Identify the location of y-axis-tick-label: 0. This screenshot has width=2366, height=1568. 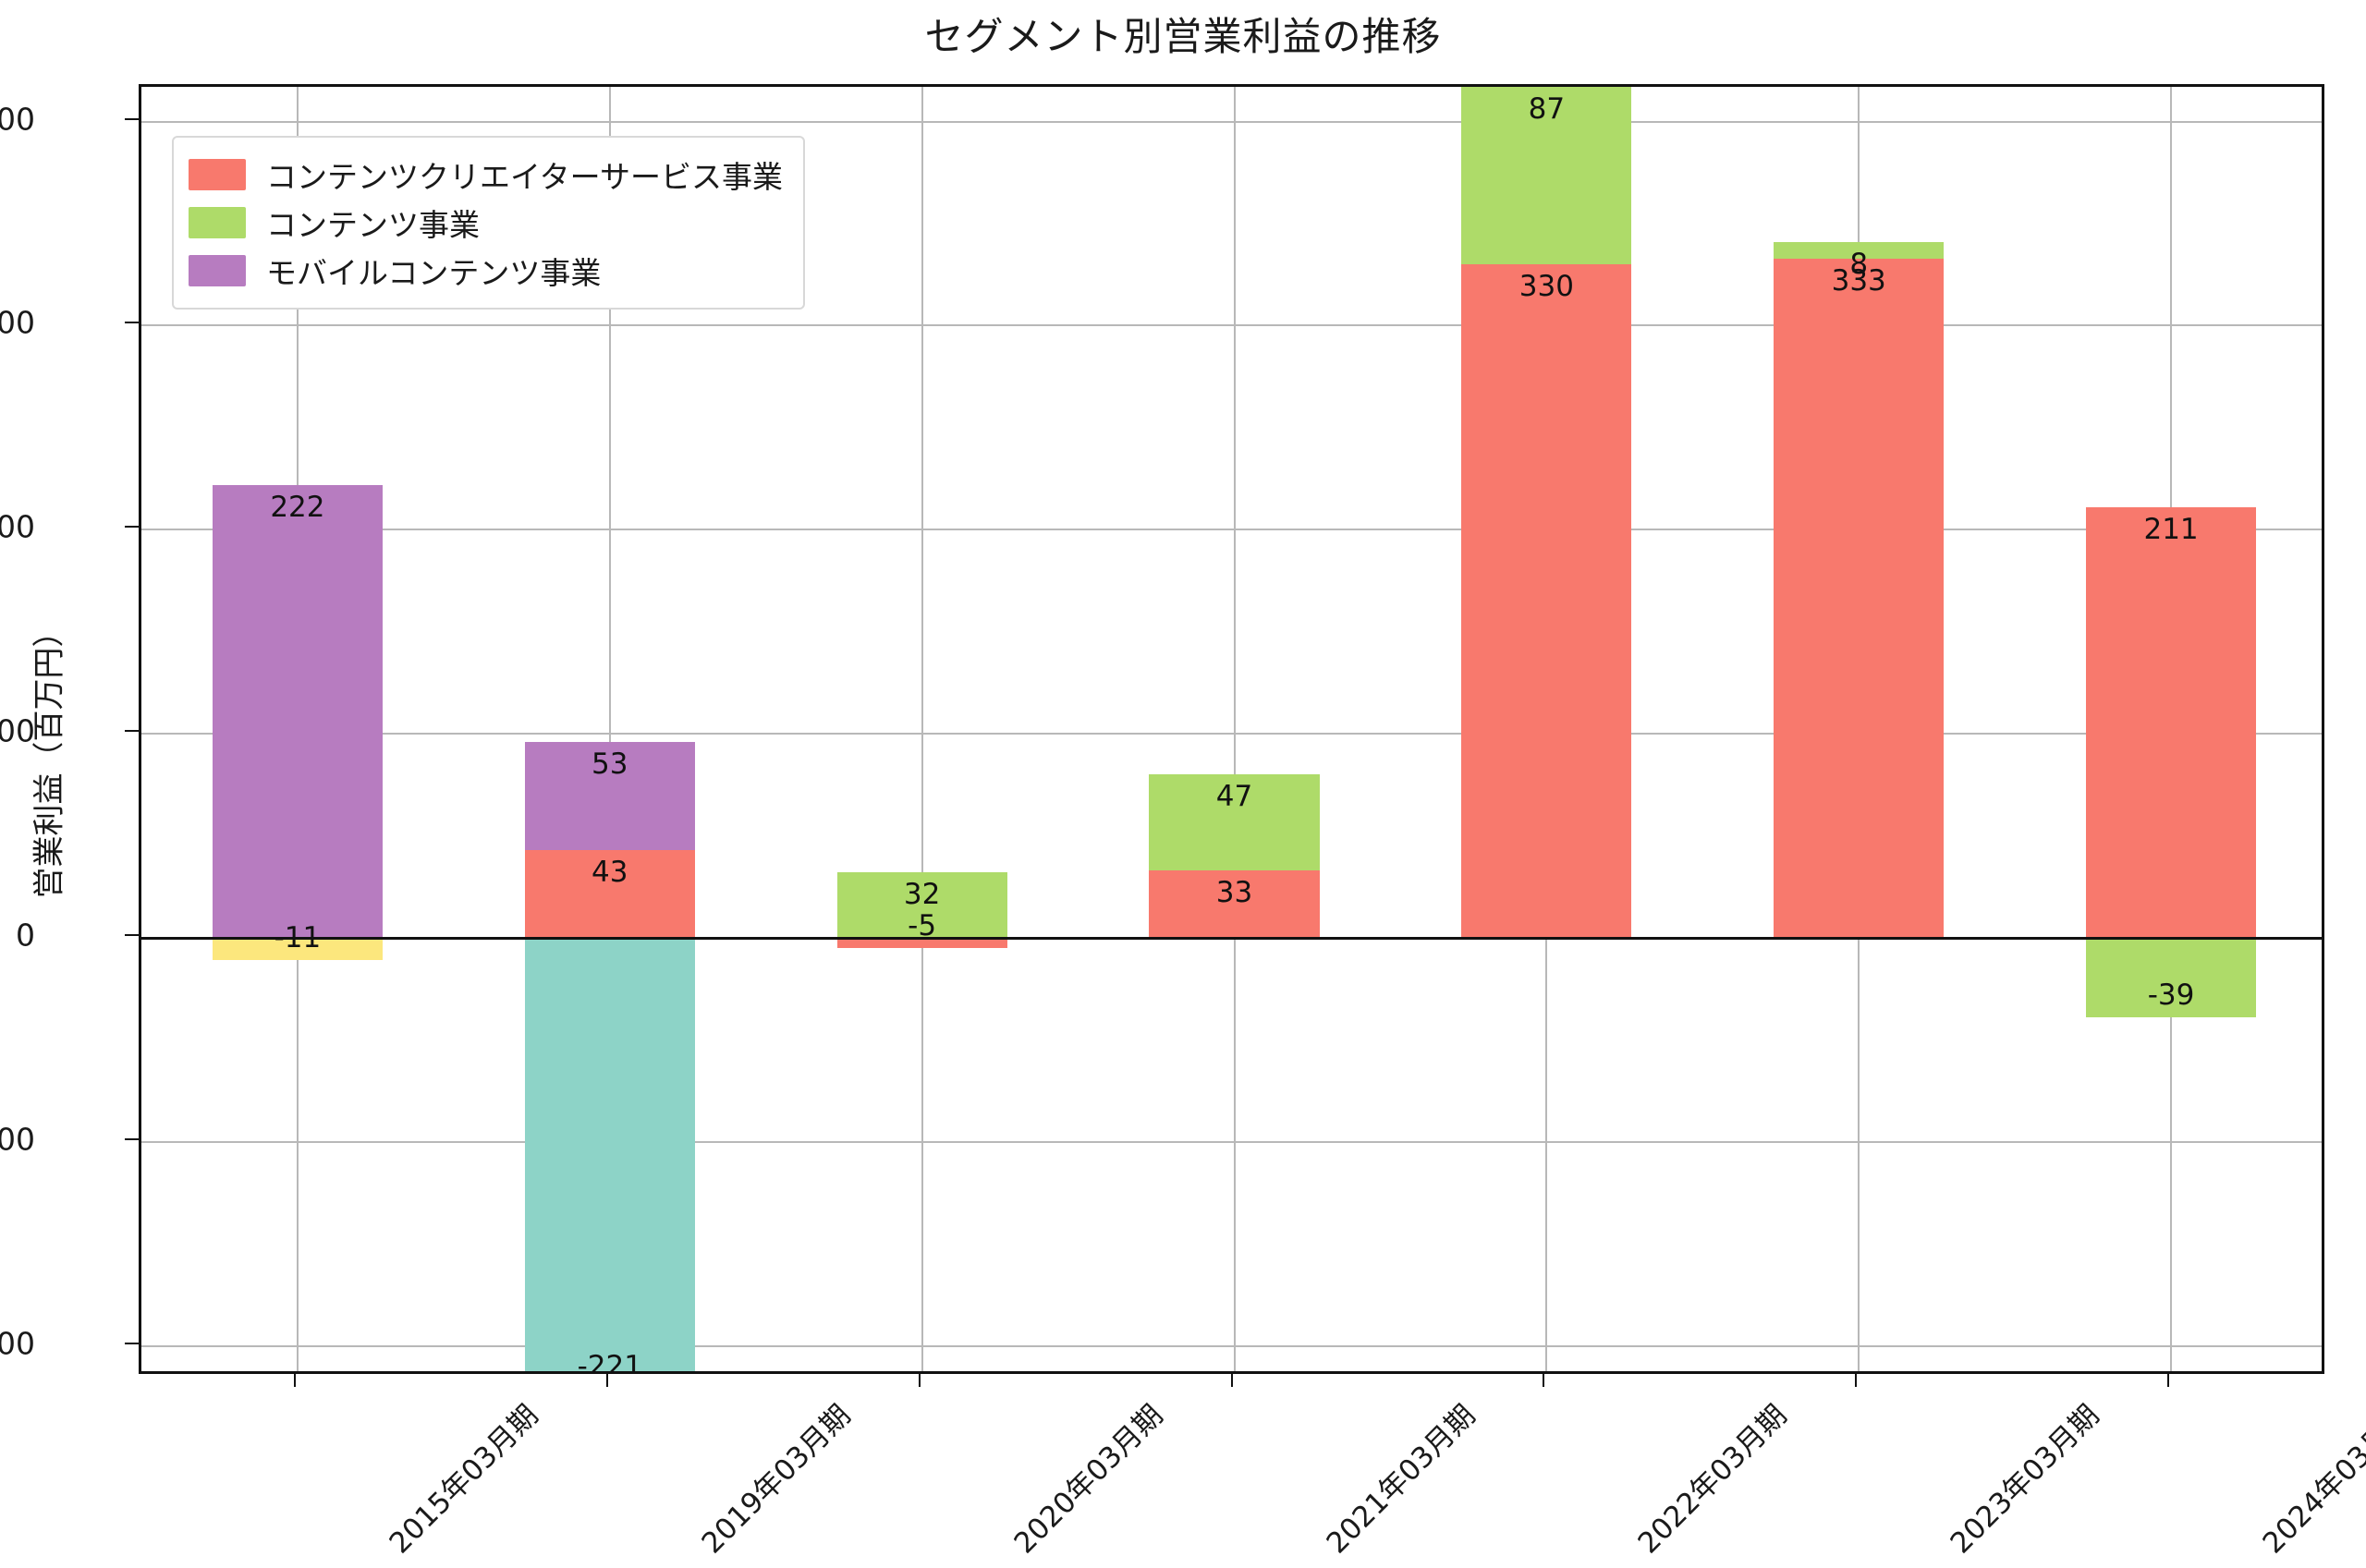
(26, 935).